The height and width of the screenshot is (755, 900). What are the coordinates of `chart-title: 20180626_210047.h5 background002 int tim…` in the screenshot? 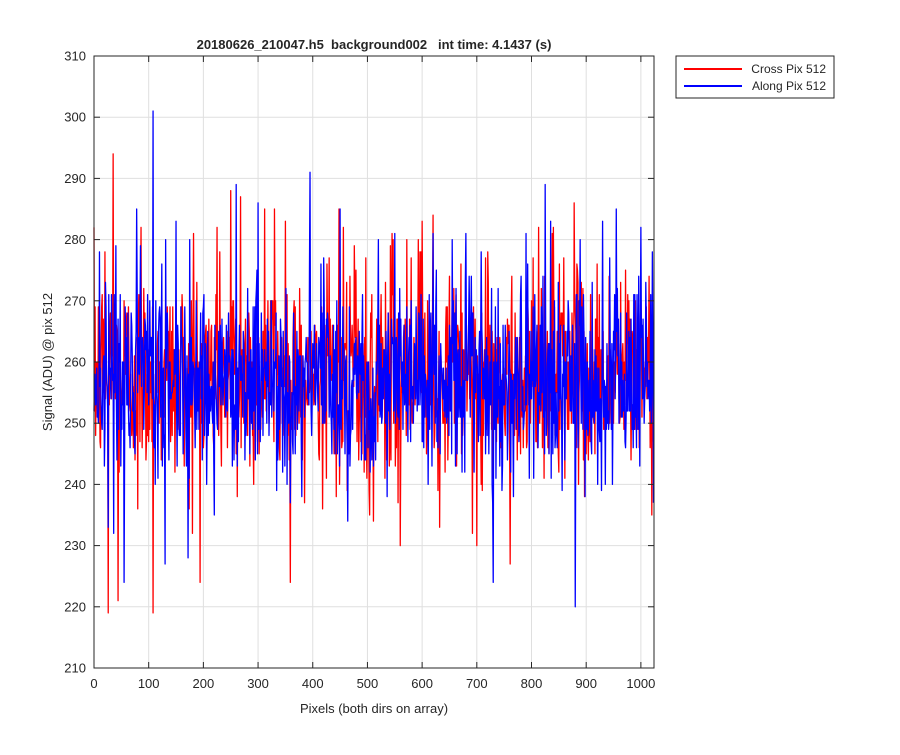 It's located at (374, 44).